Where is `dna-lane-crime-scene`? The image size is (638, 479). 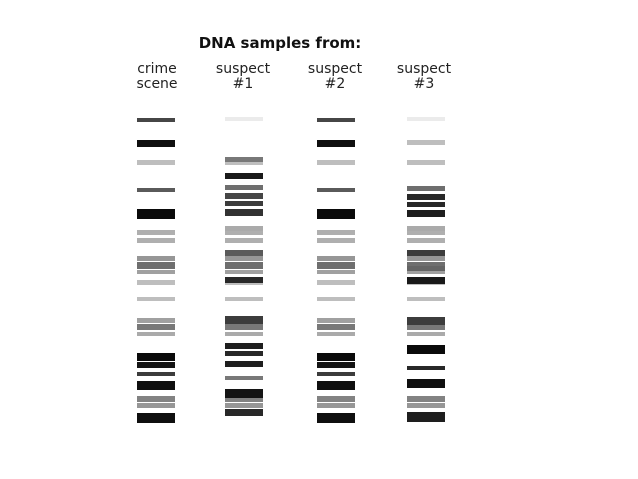 dna-lane-crime-scene is located at coordinates (156, 239).